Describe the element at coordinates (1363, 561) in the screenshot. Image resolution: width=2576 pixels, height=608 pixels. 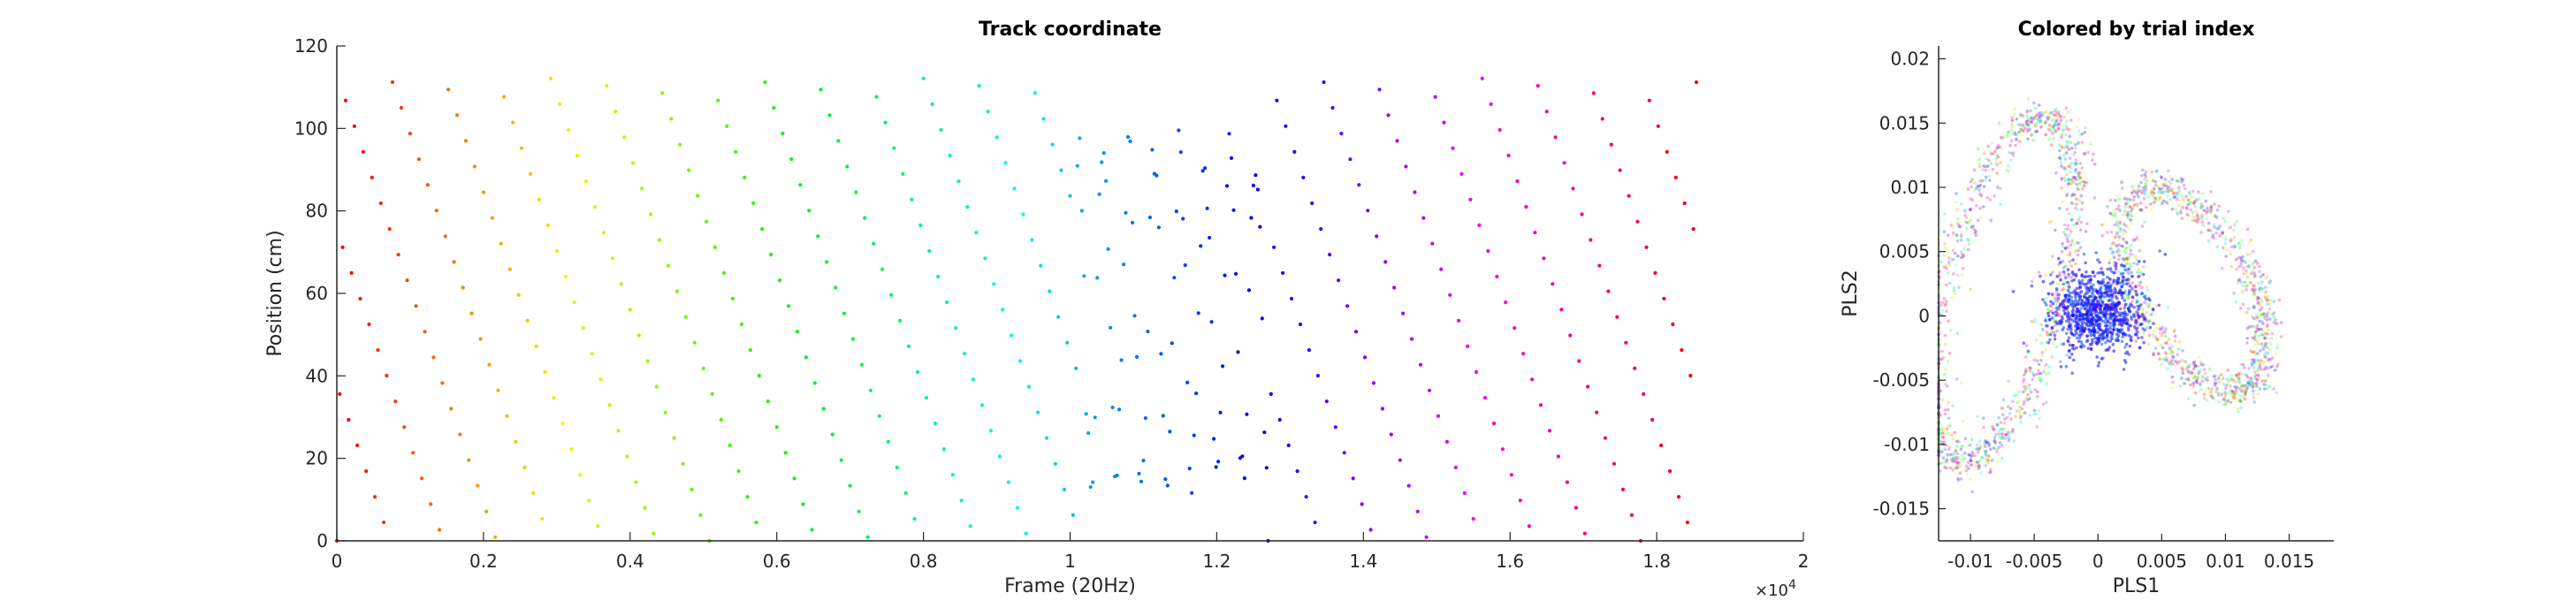
I see `x-tick-label: 1.4` at that location.